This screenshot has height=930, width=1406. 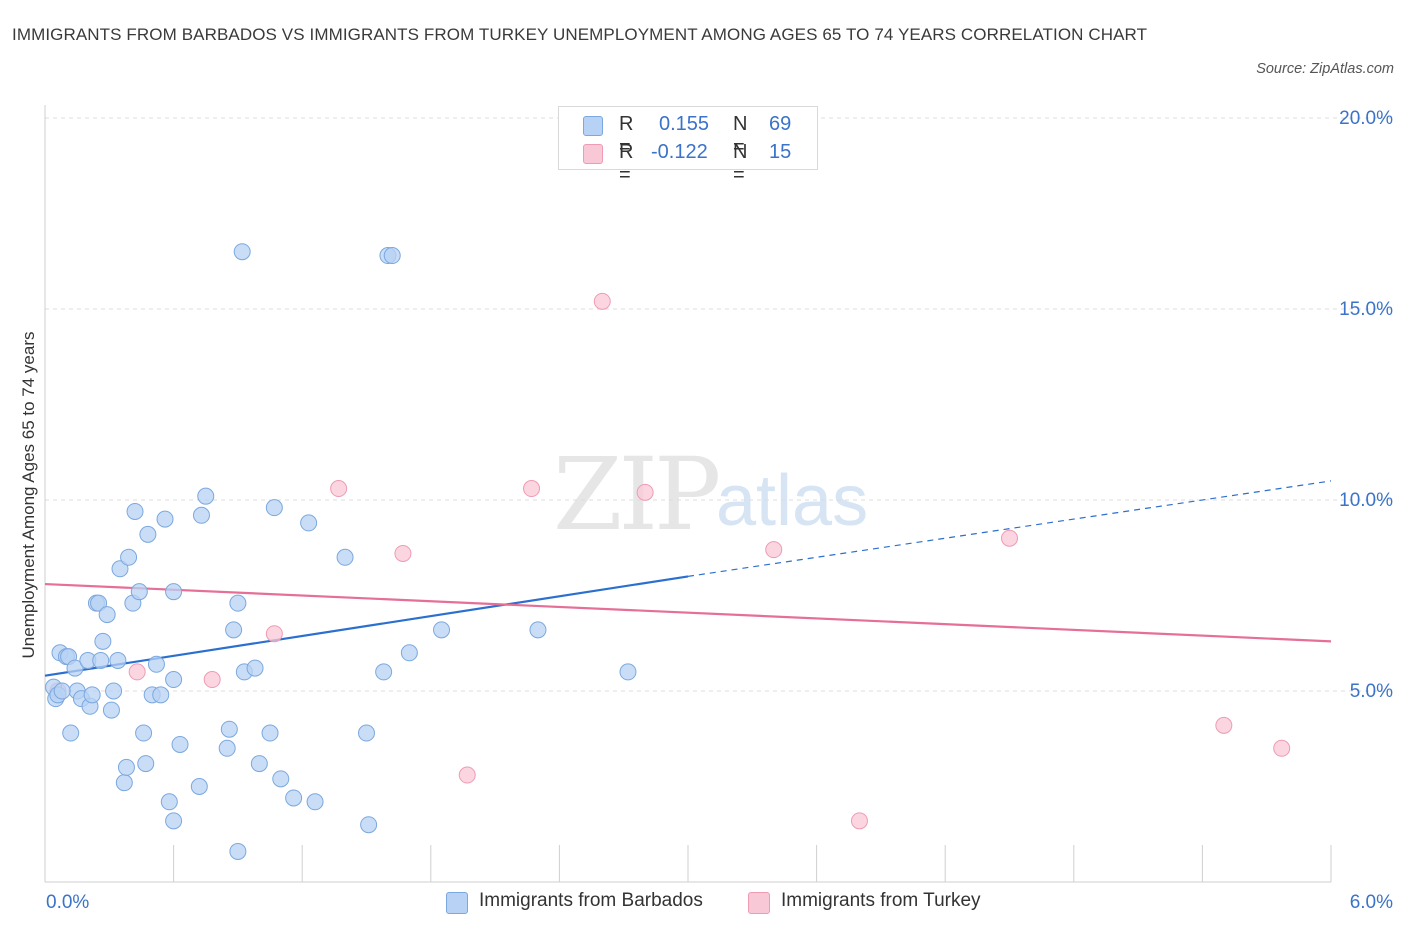 What do you see at coordinates (593, 154) in the screenshot?
I see `turkey-swatch` at bounding box center [593, 154].